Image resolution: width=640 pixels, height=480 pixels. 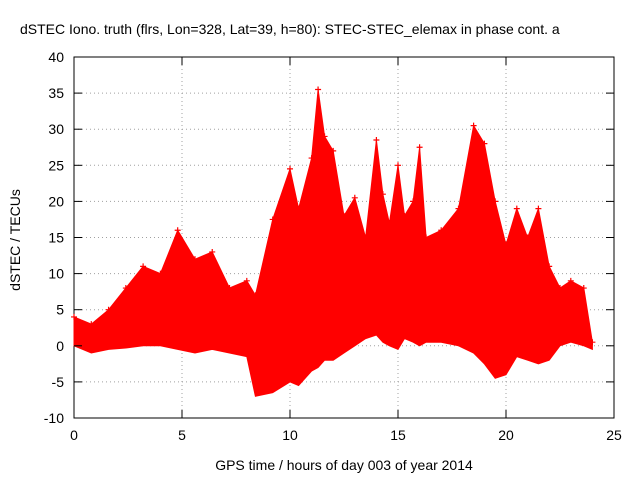 What do you see at coordinates (56, 165) in the screenshot?
I see `y-tick-label: 25` at bounding box center [56, 165].